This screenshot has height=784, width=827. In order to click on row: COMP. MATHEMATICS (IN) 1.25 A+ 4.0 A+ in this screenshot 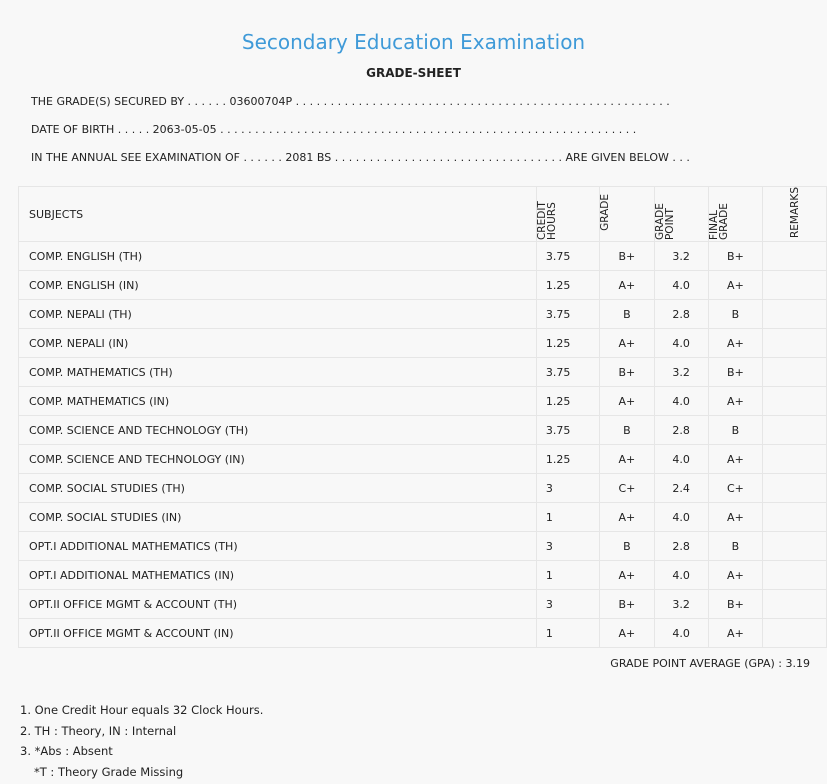, I will do `click(422, 401)`.